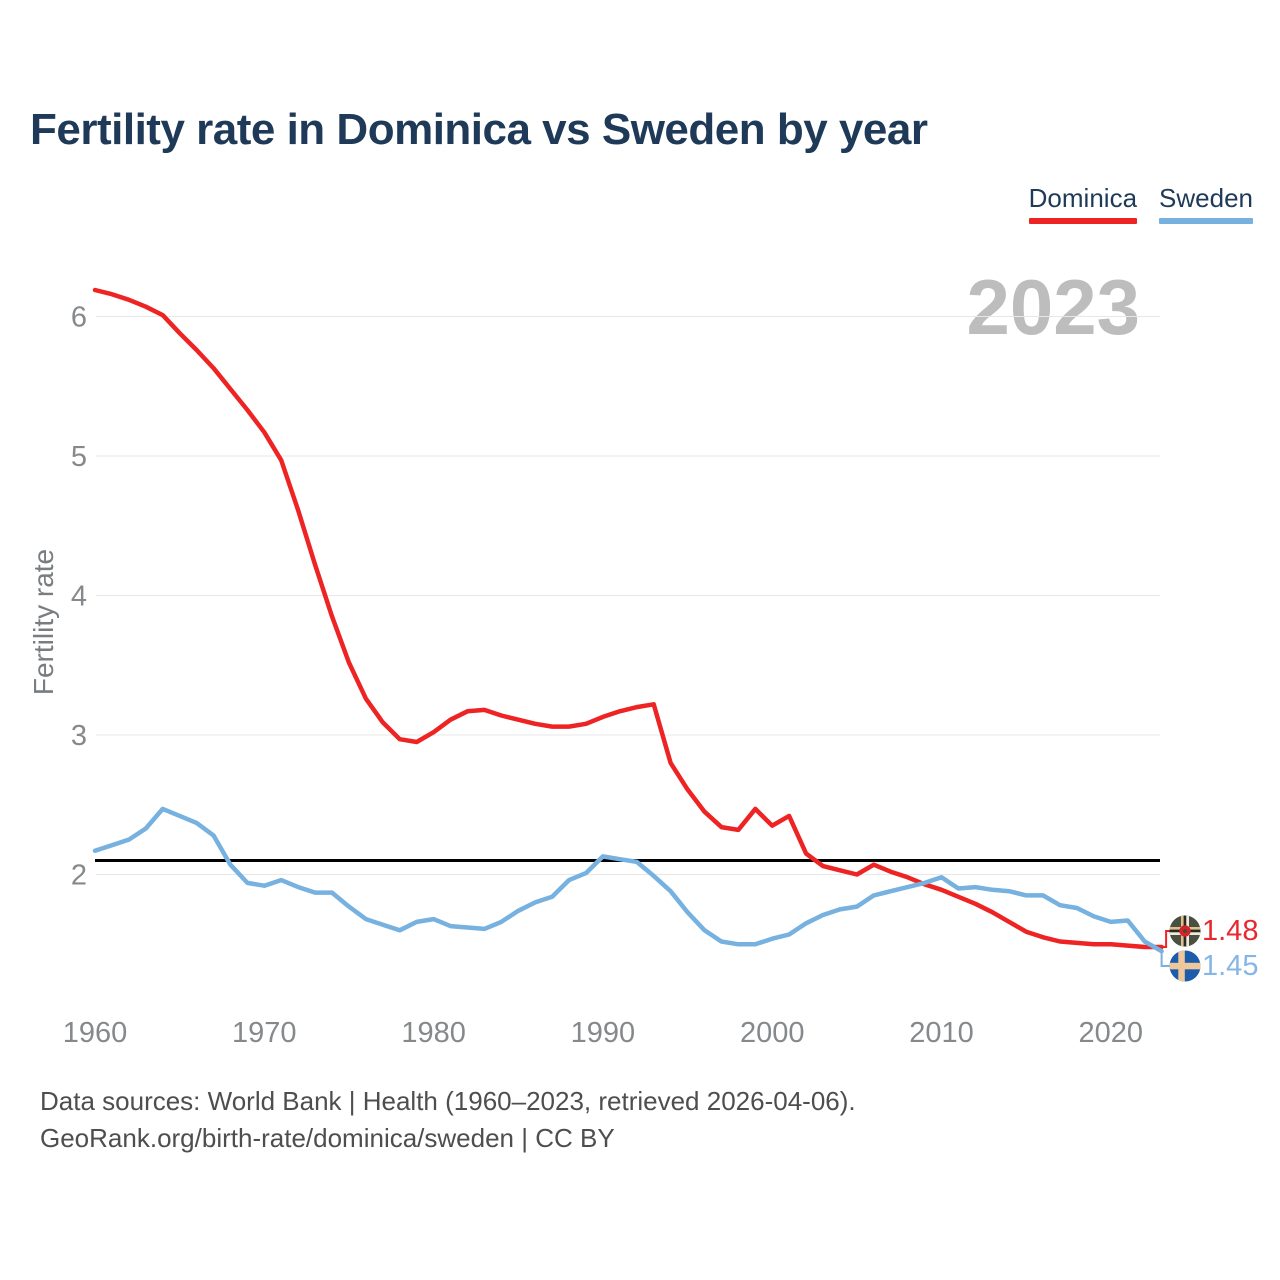 The height and width of the screenshot is (1280, 1280). I want to click on y-tick-label: 5, so click(79, 457).